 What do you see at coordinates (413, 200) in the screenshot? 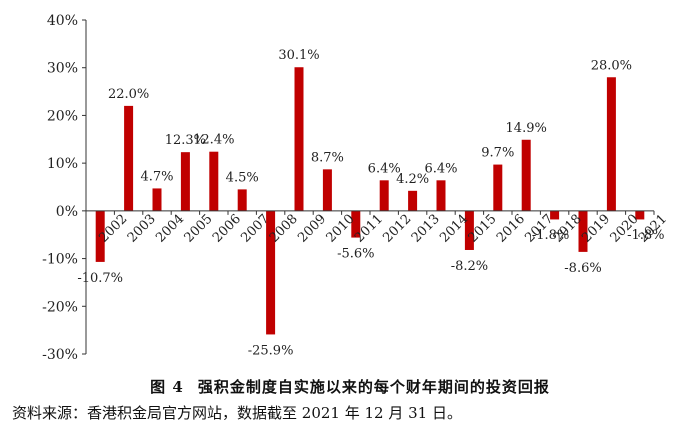
I see `bar-2013` at bounding box center [413, 200].